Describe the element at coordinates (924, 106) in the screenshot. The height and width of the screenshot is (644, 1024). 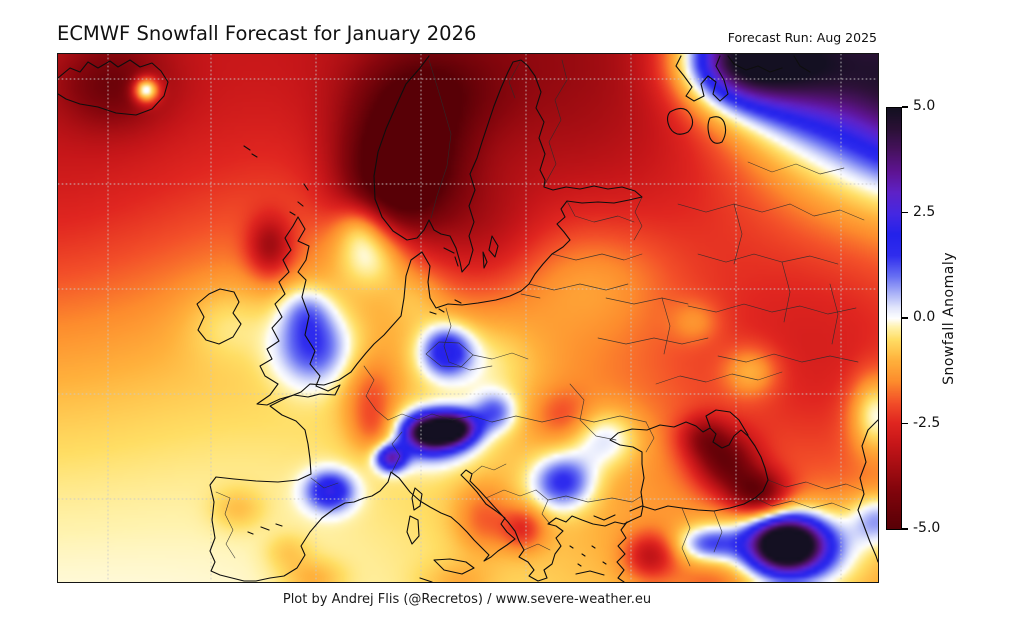
I see `colorbar-tick-label: 5.0` at that location.